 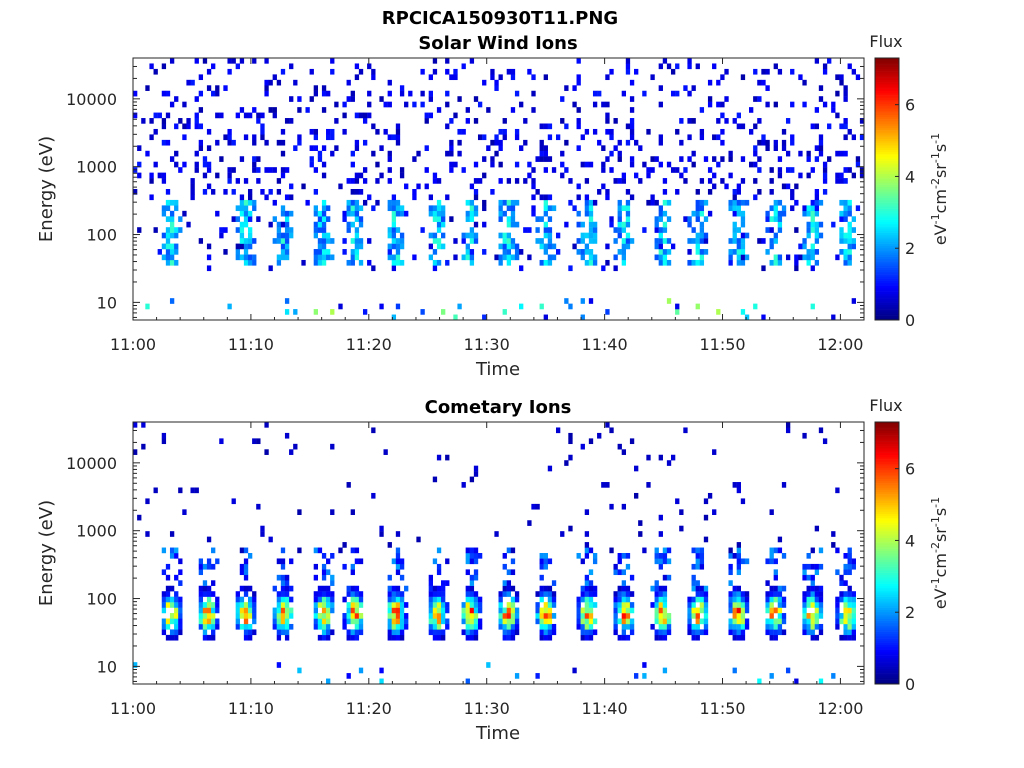 What do you see at coordinates (133, 708) in the screenshot?
I see `x-tick-label: 11:00` at bounding box center [133, 708].